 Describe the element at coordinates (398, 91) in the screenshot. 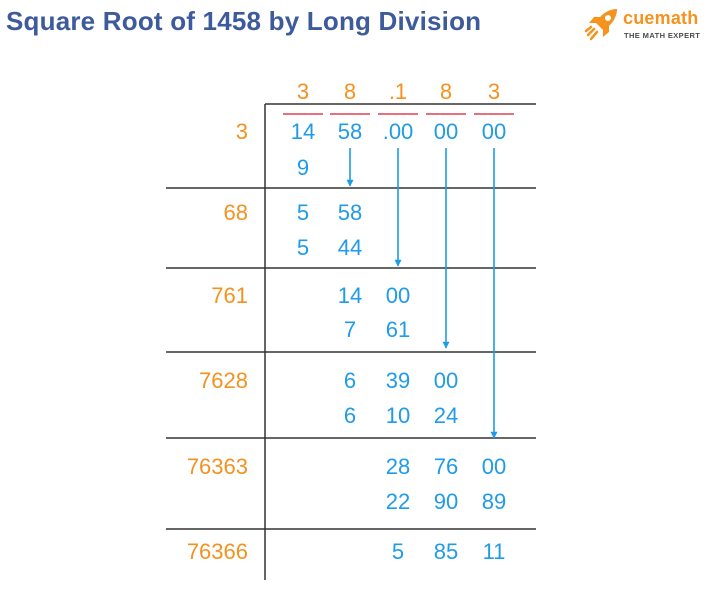

I see `quotient-digit: .1` at that location.